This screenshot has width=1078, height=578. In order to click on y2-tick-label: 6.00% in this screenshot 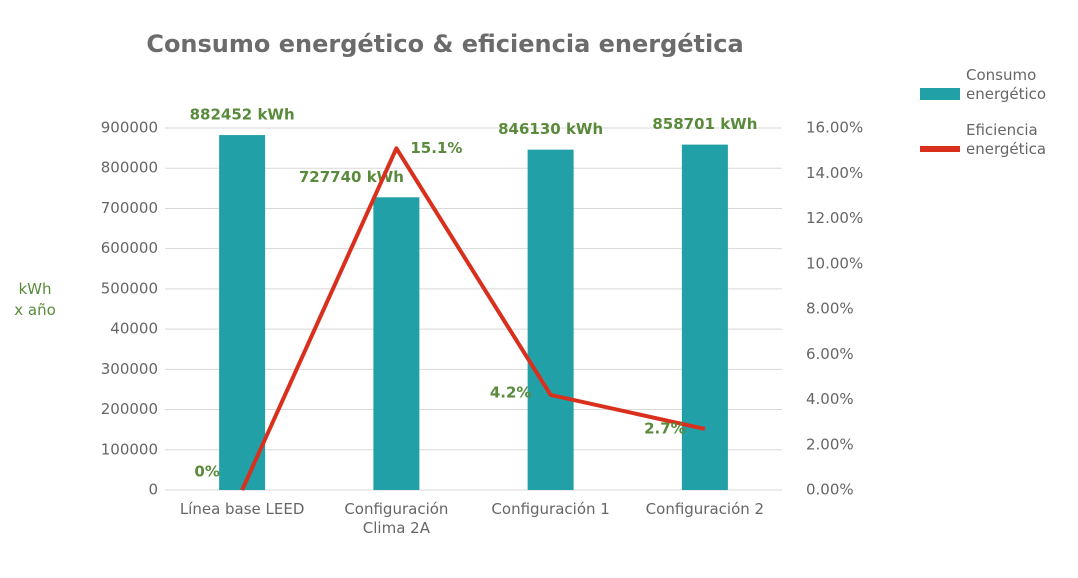, I will do `click(830, 354)`.